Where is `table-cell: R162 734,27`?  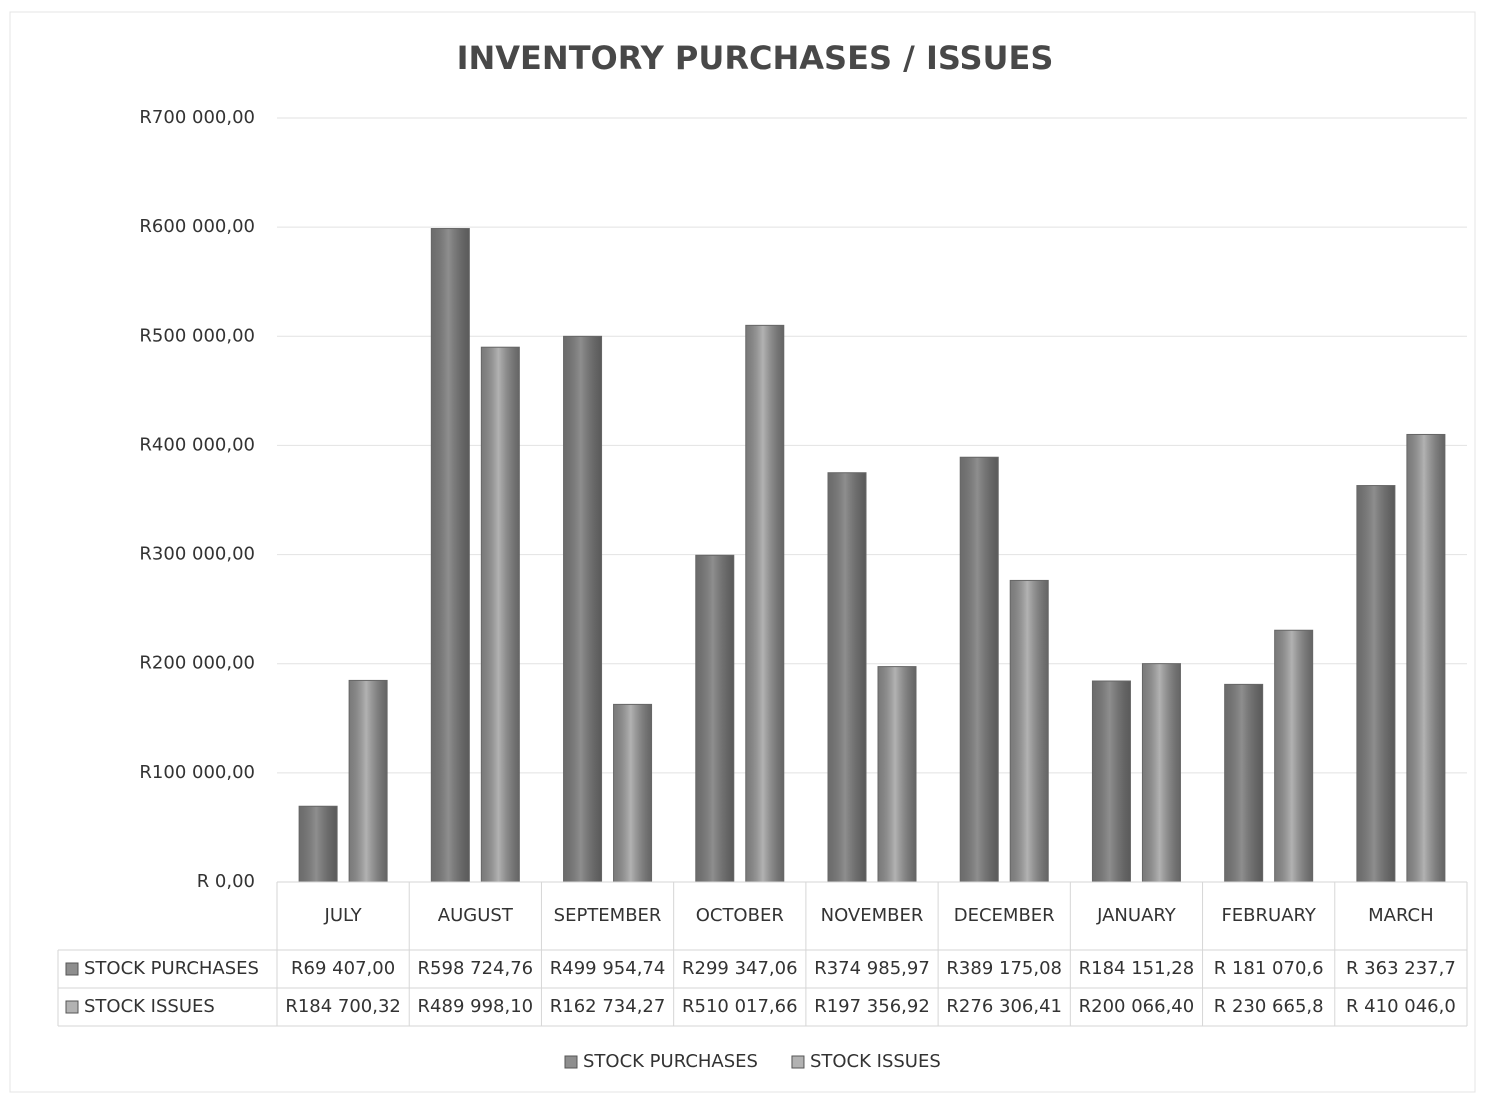 table-cell: R162 734,27 is located at coordinates (608, 1006).